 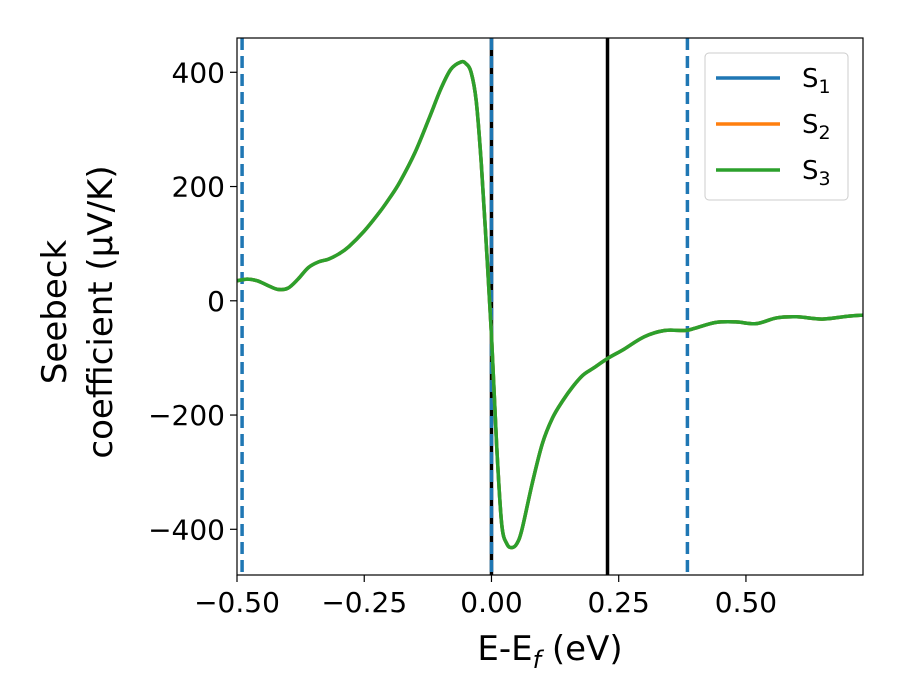 What do you see at coordinates (198, 187) in the screenshot?
I see `y-tick-label-3: 200` at bounding box center [198, 187].